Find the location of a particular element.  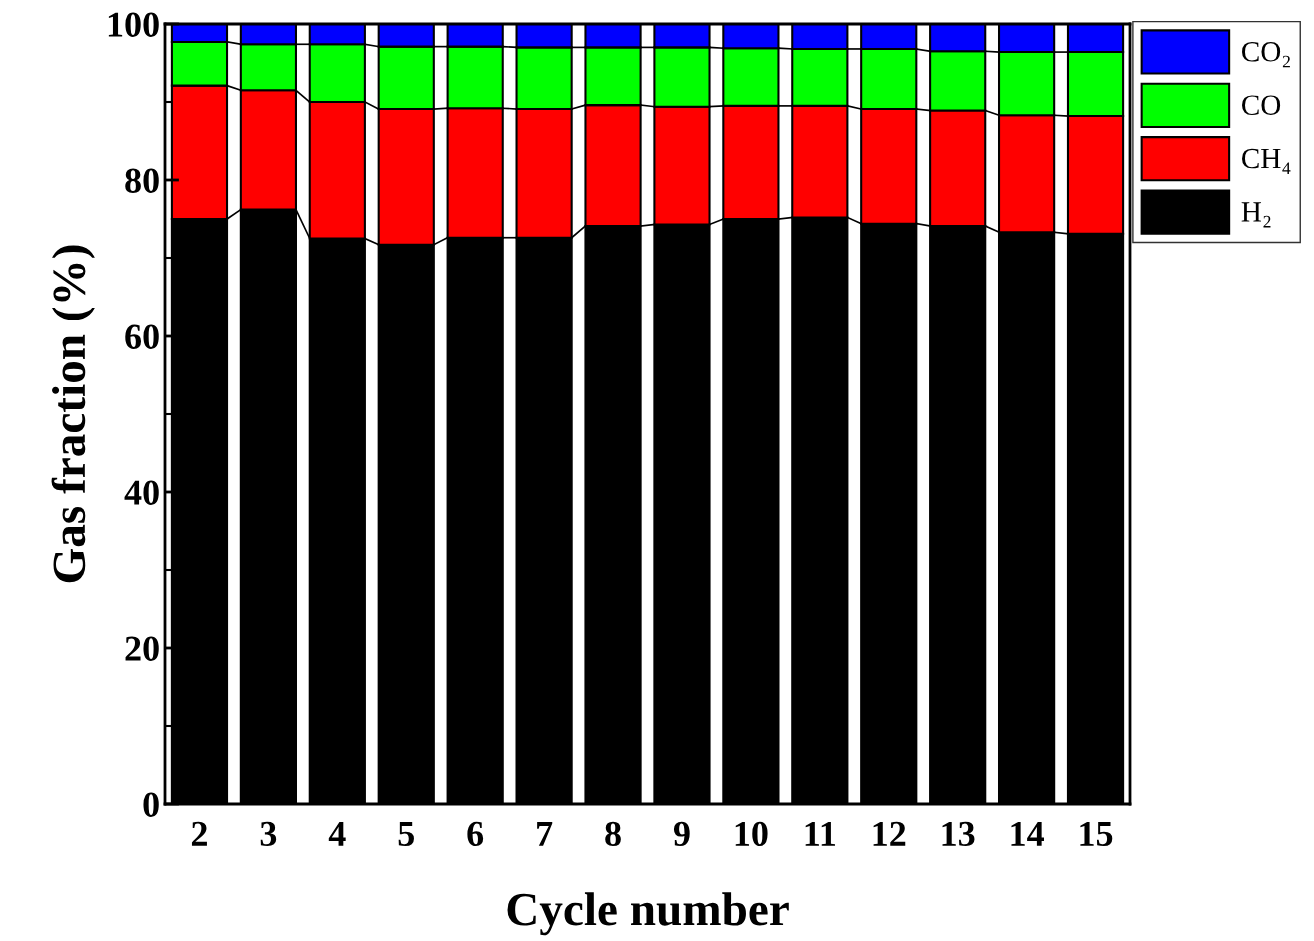

y-tick-label: 40 is located at coordinates (141, 492).